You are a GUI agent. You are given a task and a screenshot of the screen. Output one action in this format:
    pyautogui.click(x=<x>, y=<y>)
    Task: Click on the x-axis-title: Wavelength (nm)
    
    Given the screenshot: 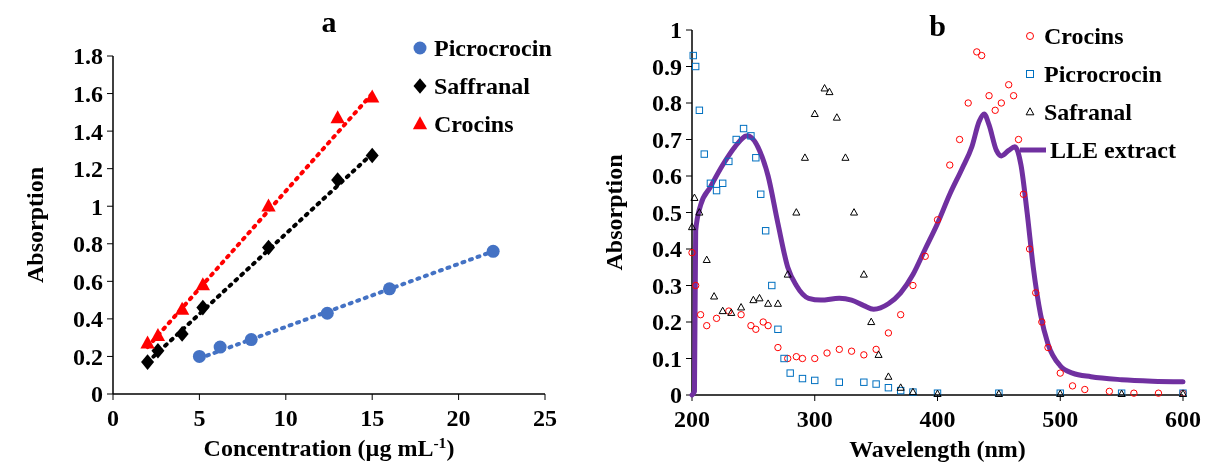 What is the action you would take?
    pyautogui.click(x=937, y=449)
    